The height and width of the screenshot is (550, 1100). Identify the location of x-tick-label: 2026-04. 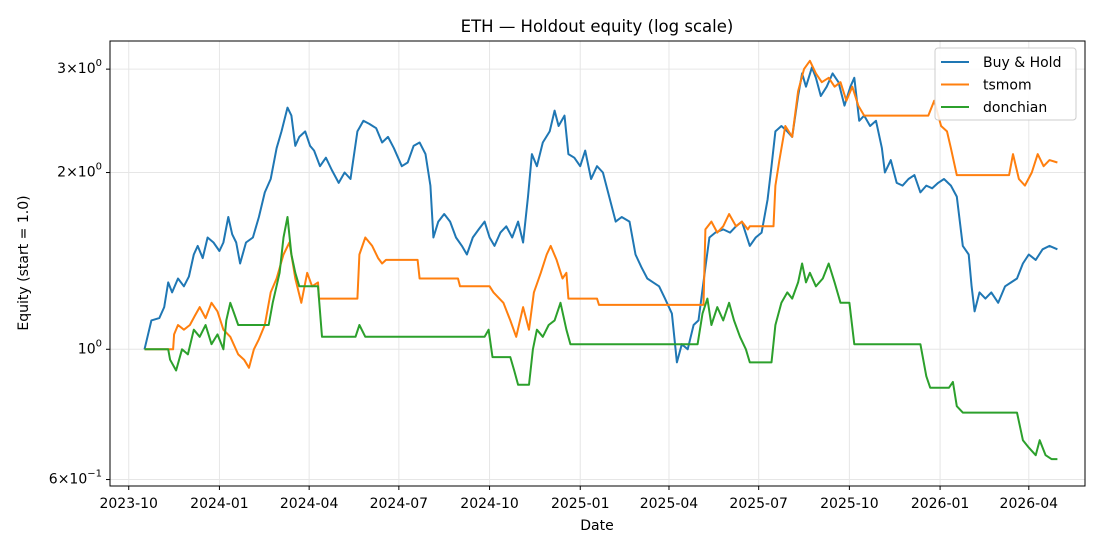
(1029, 504).